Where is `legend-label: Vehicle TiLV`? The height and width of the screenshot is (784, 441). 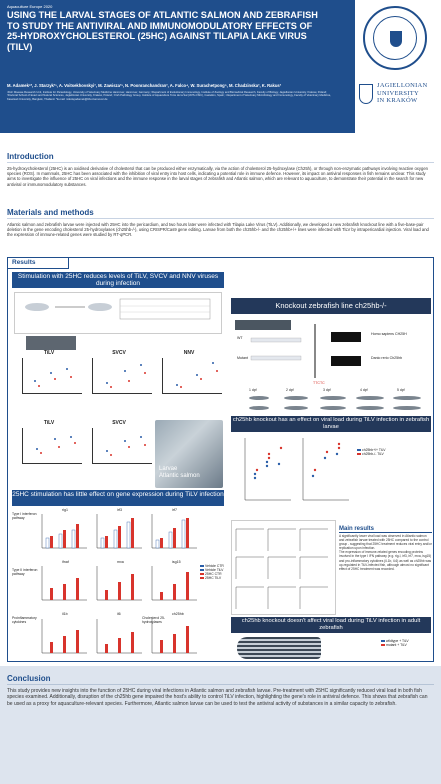 legend-label: Vehicle TiLV is located at coordinates (214, 570).